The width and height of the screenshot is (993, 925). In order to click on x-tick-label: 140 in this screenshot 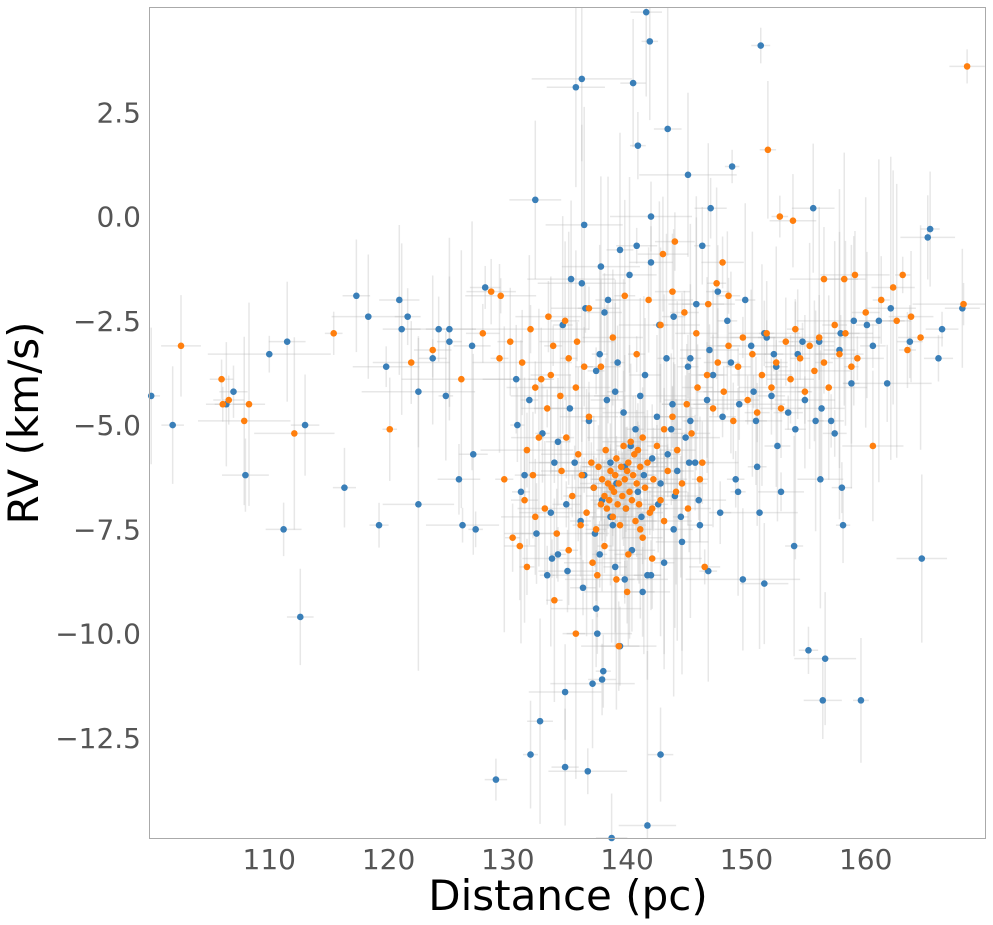, I will do `click(626, 859)`.